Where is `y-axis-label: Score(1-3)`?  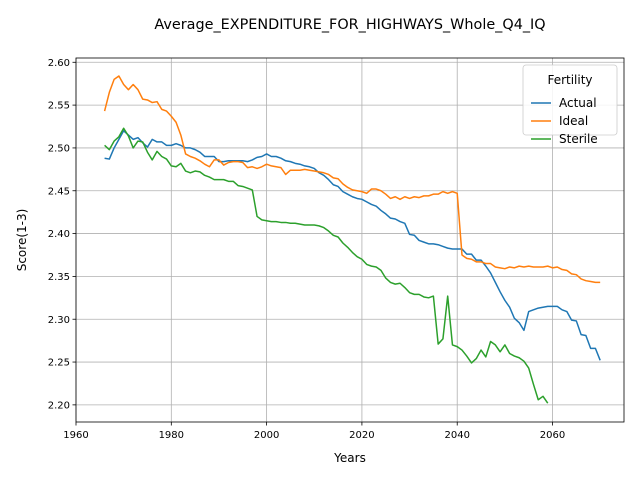 y-axis-label: Score(1-3) is located at coordinates (22, 240).